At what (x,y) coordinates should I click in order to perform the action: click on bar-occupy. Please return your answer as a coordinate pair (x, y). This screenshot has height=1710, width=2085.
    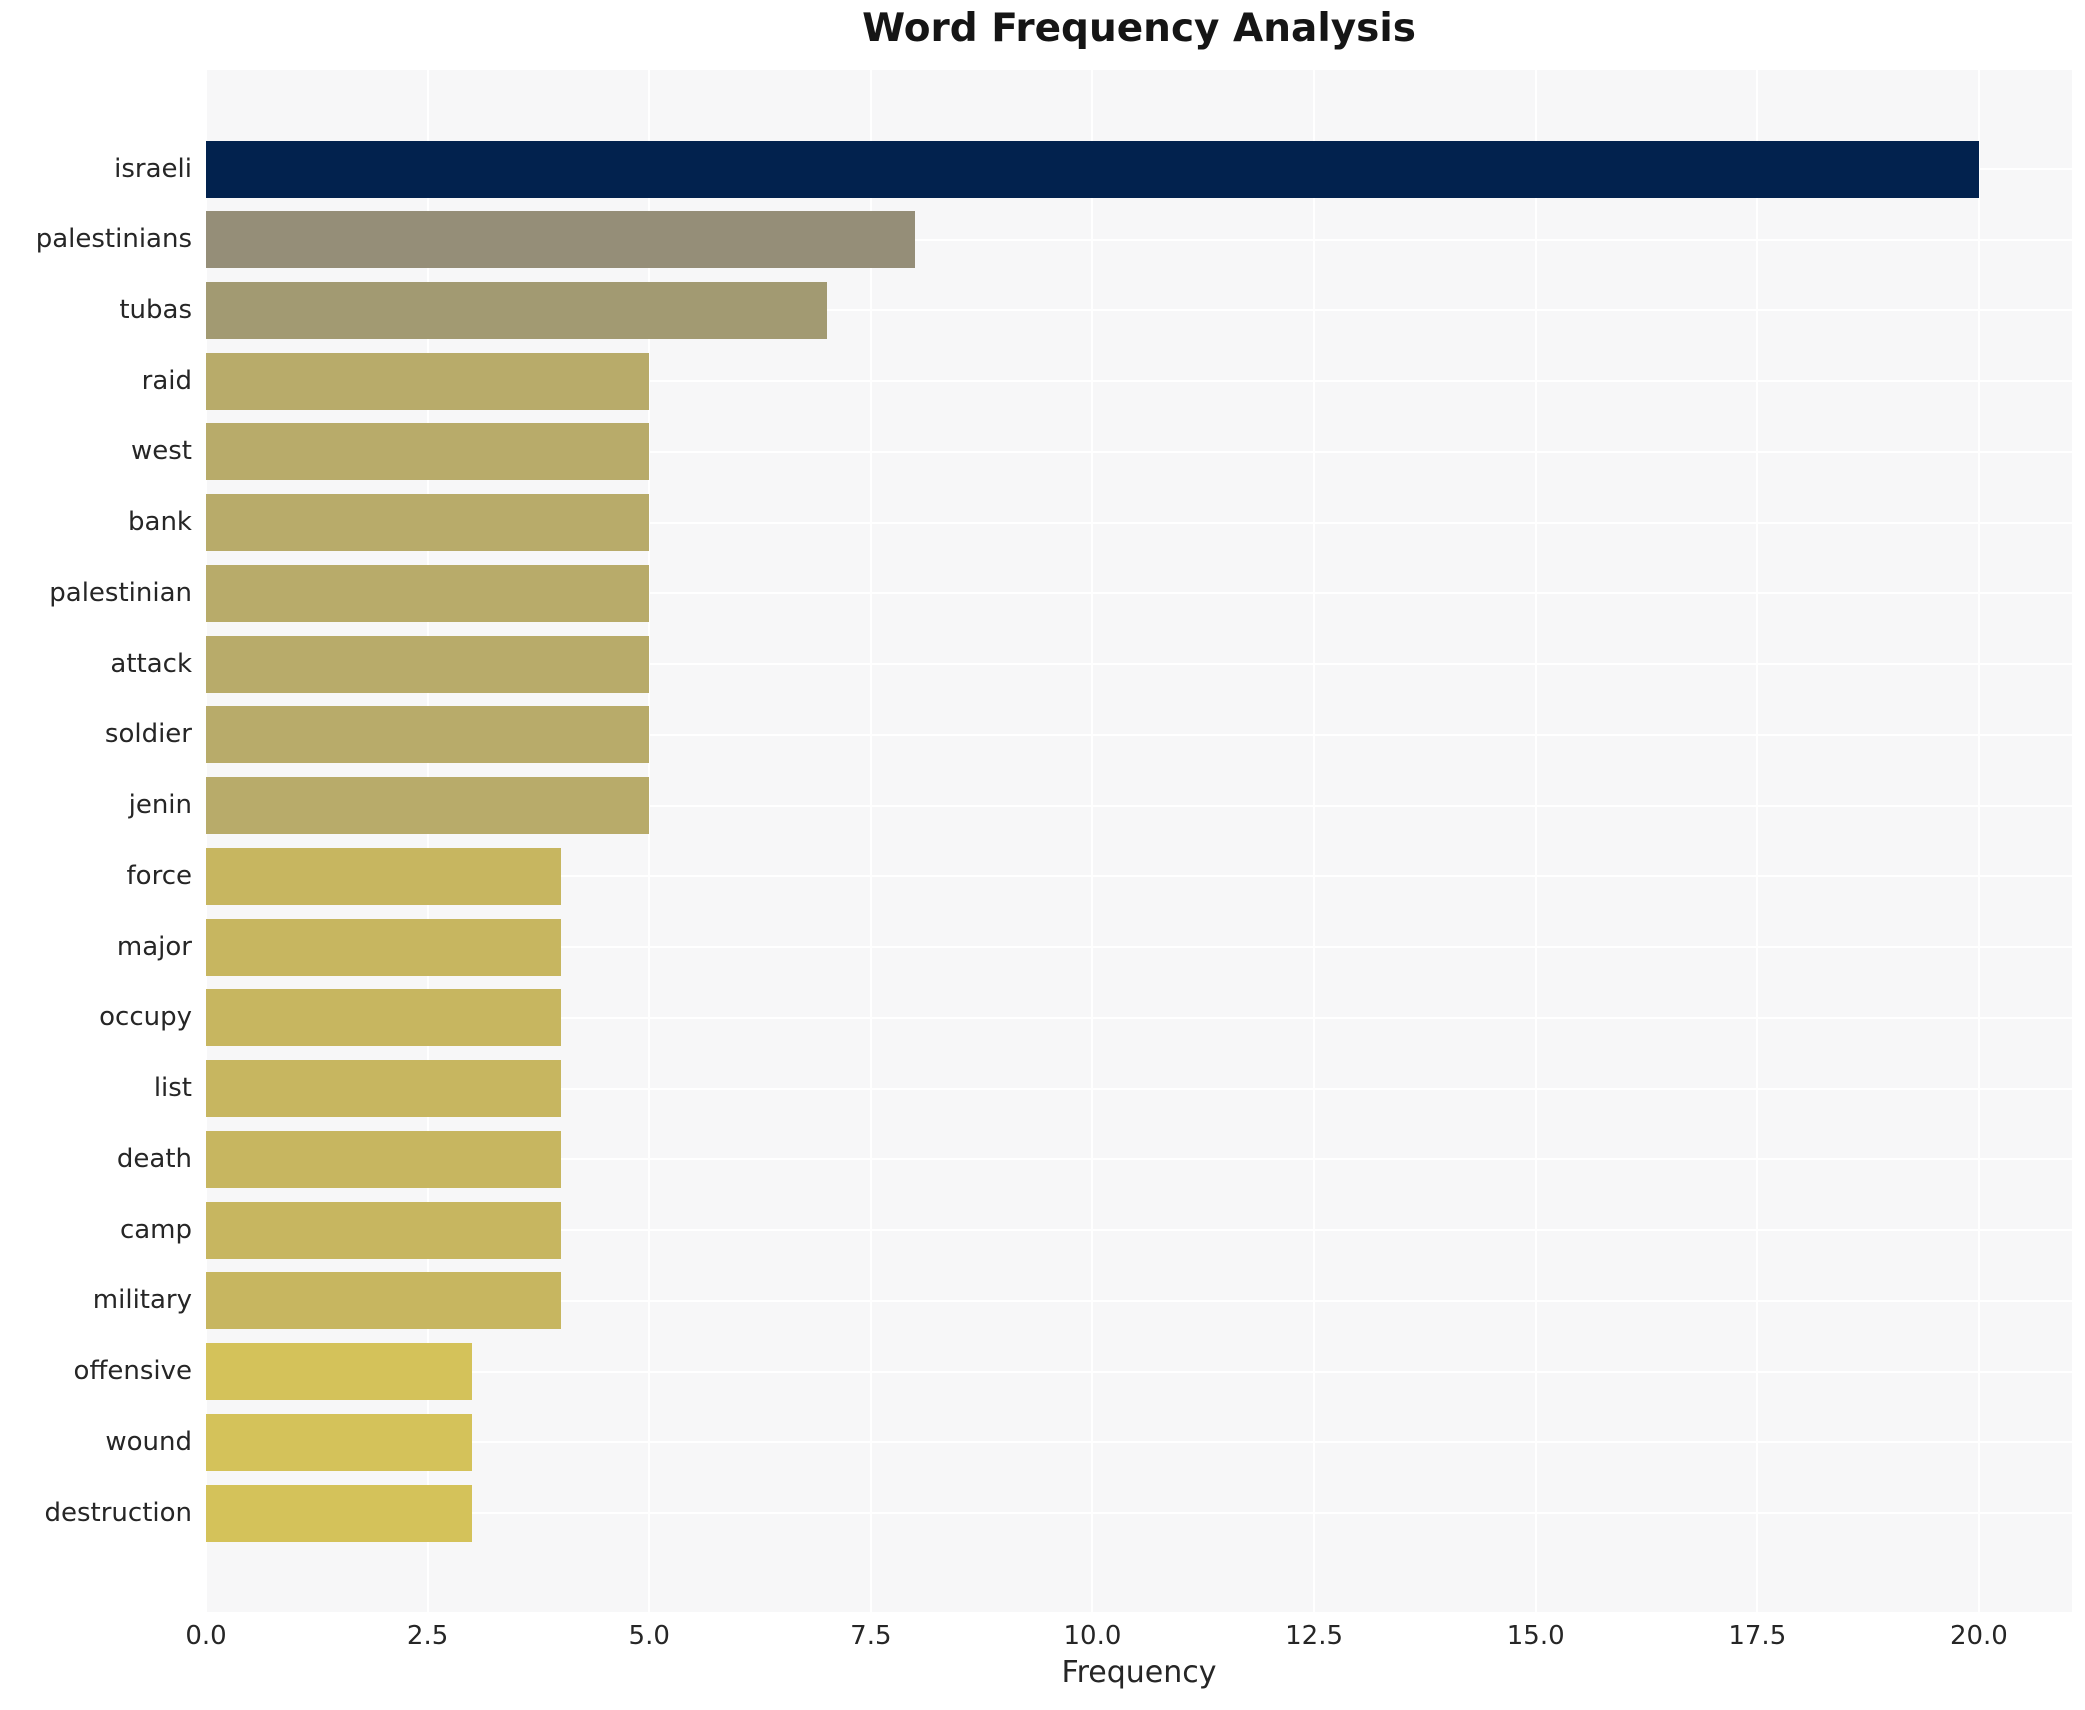
    Looking at the image, I should click on (383, 1018).